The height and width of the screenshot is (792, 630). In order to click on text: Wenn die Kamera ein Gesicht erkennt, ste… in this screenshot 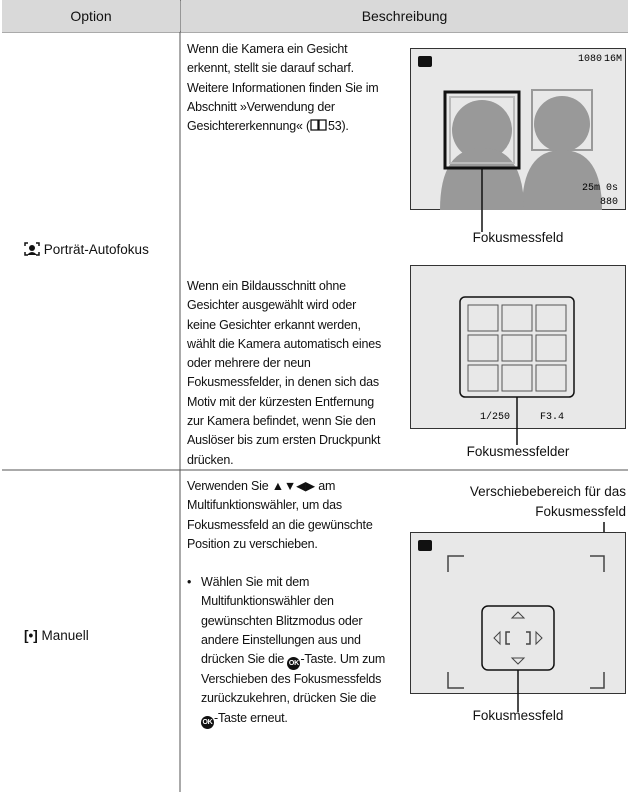, I will do `click(283, 88)`.